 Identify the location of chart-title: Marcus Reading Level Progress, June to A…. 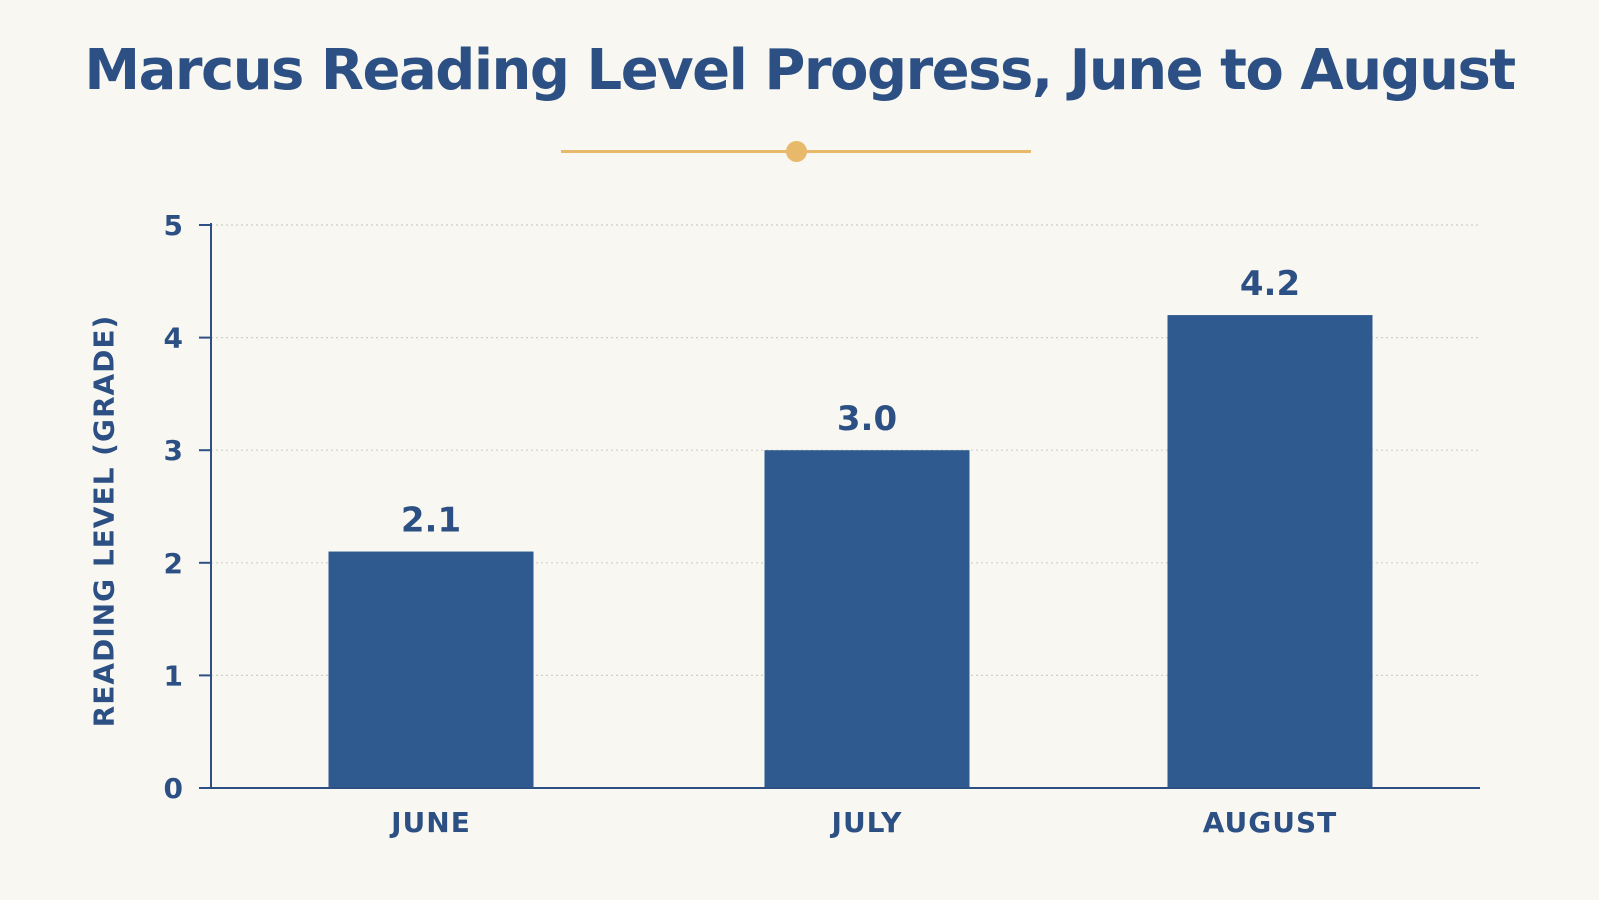
(800, 70).